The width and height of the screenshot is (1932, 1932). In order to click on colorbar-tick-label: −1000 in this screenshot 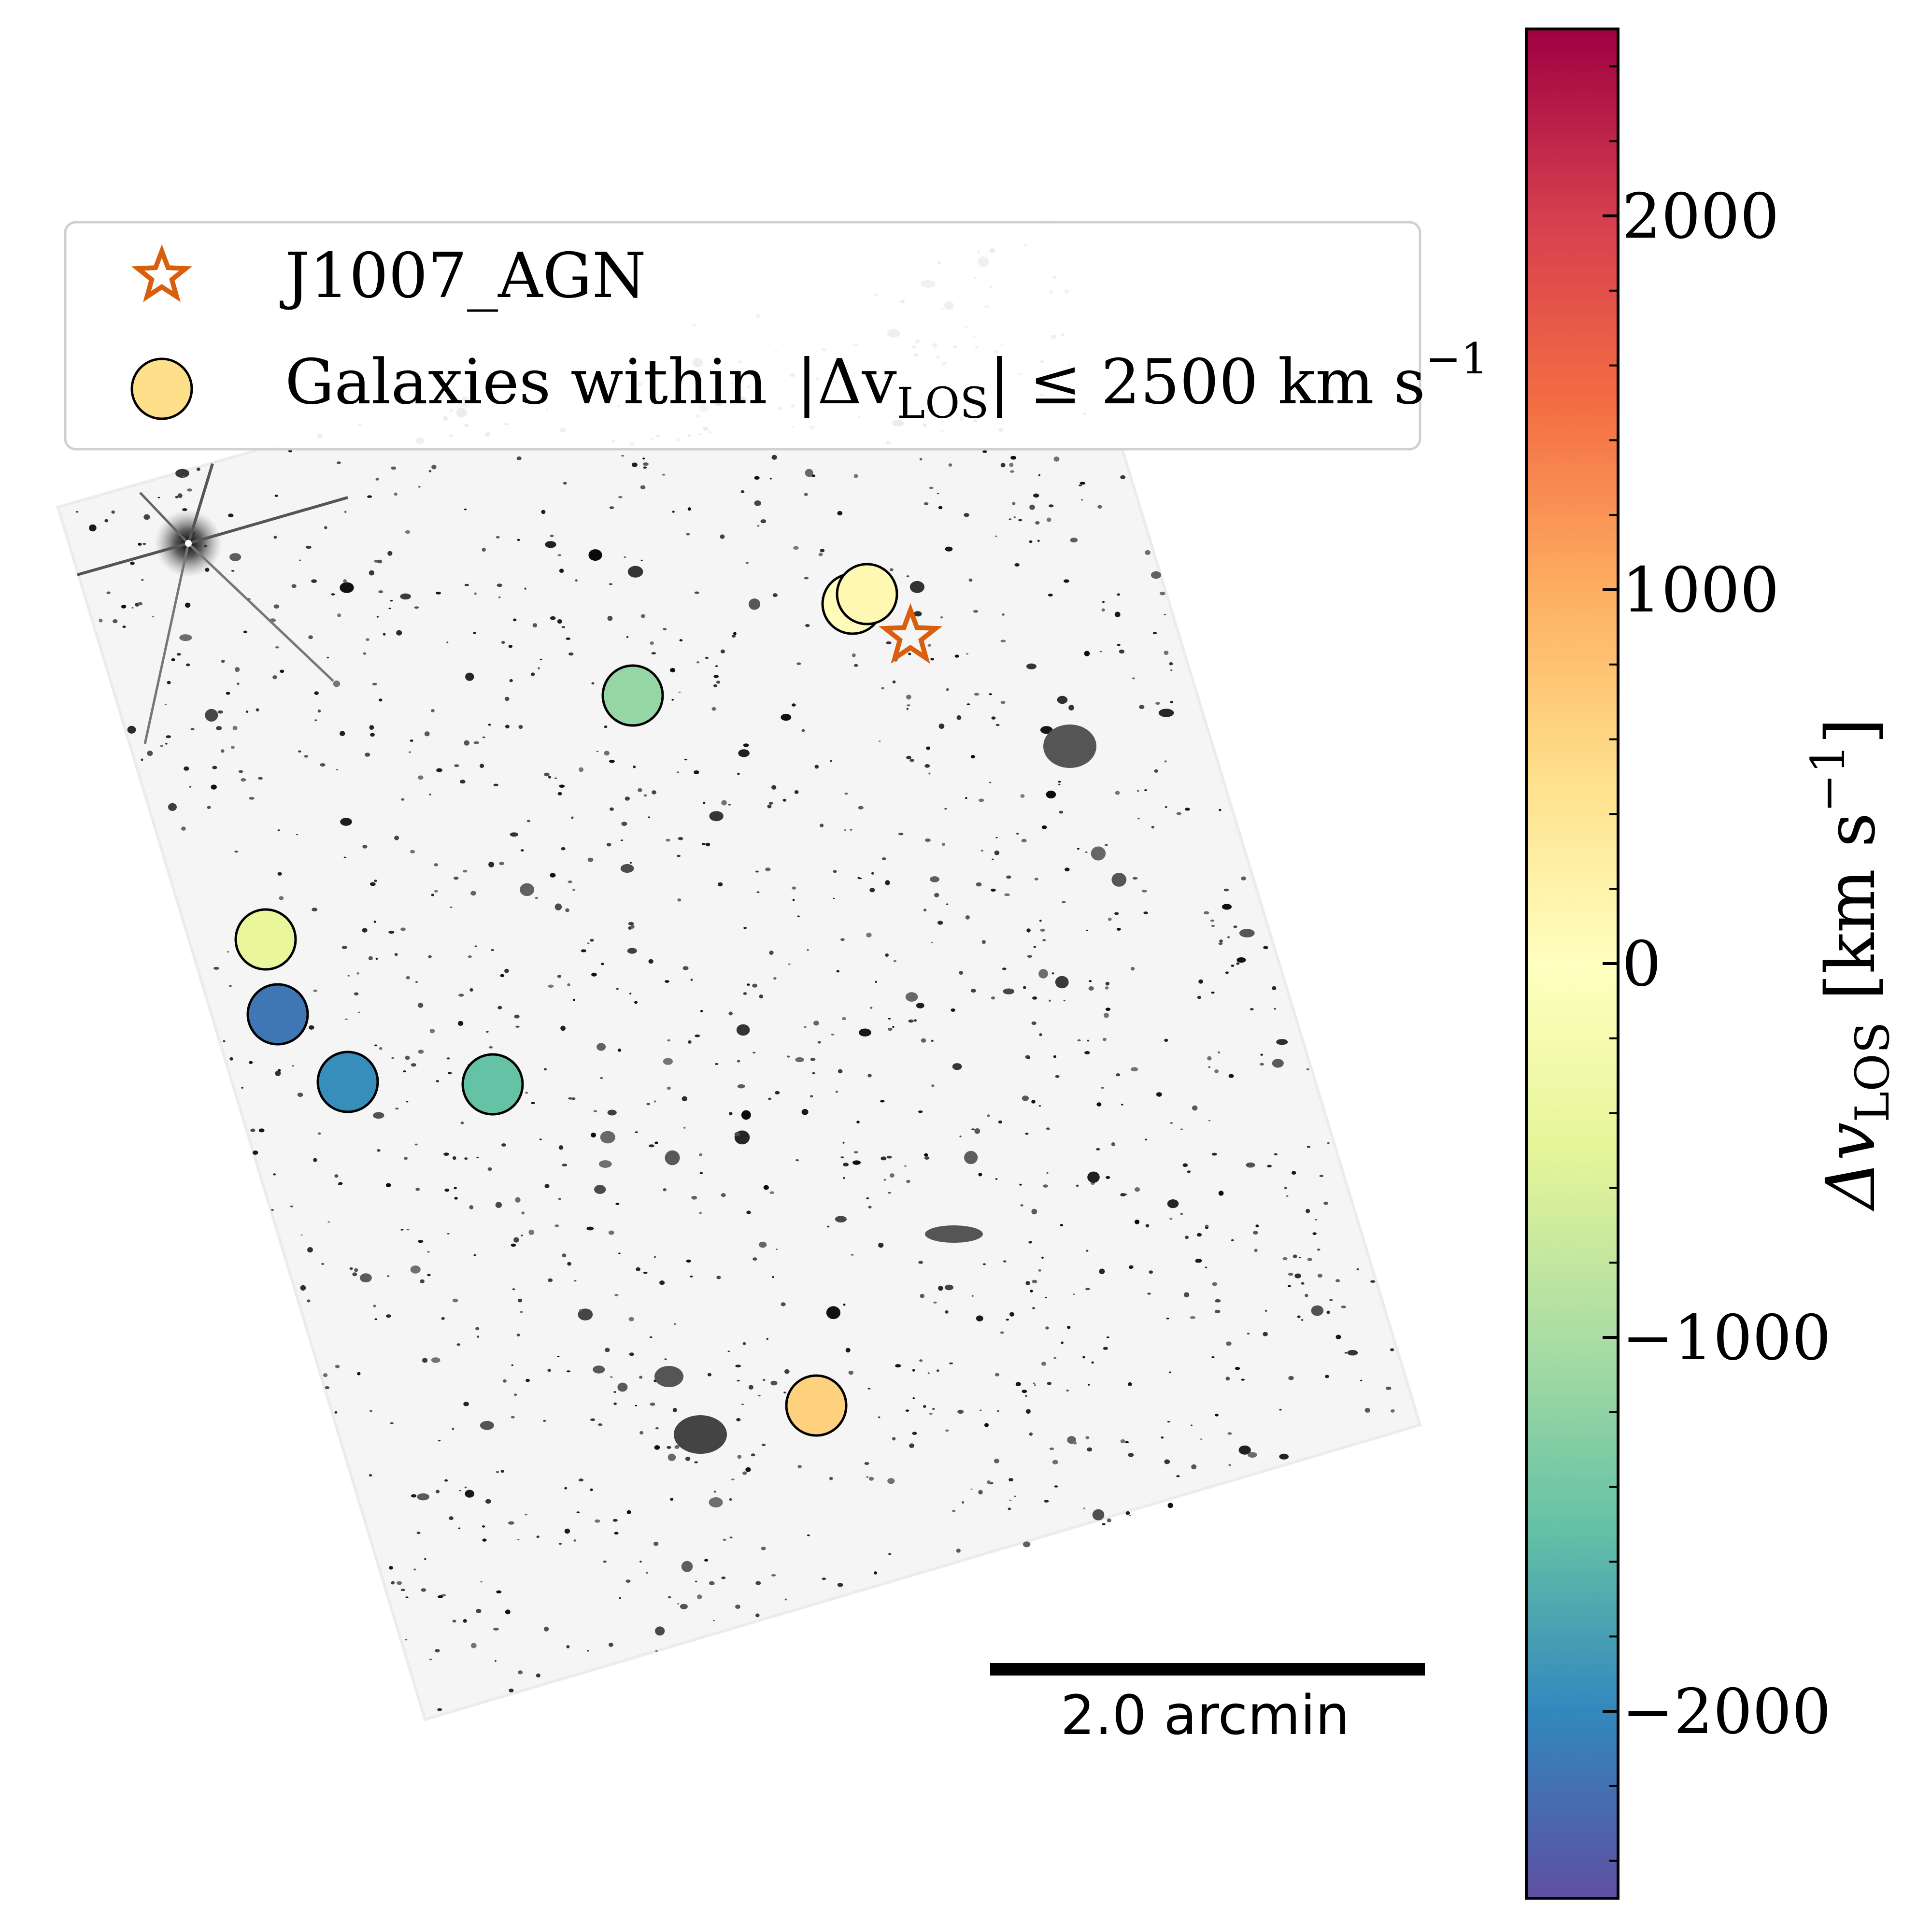, I will do `click(1726, 1338)`.